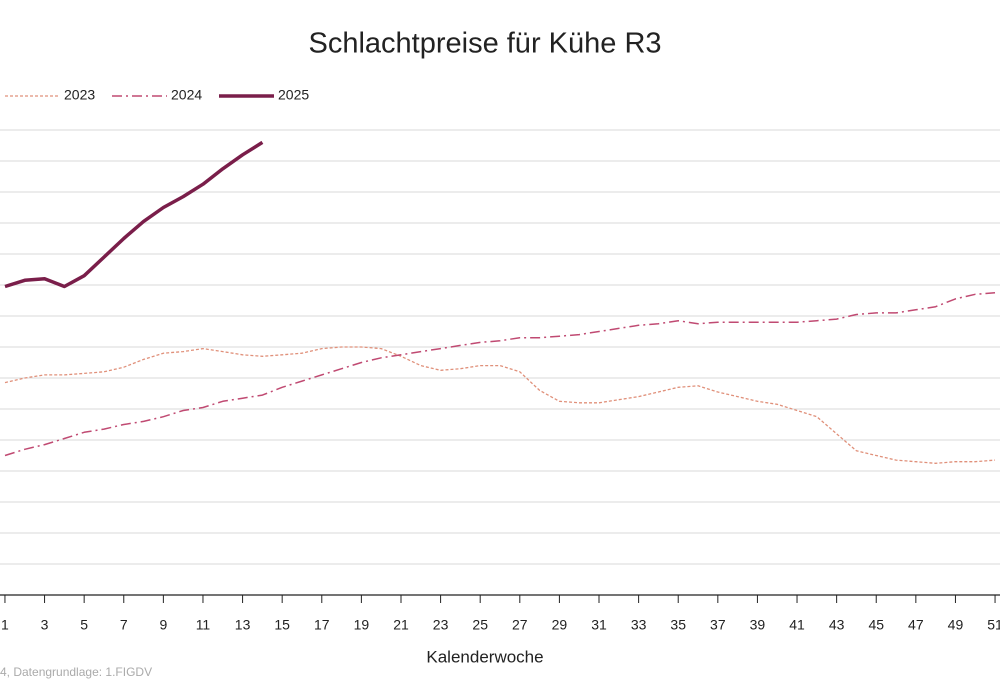 The width and height of the screenshot is (1000, 700). Describe the element at coordinates (163, 625) in the screenshot. I see `x-tick-label: 9` at that location.